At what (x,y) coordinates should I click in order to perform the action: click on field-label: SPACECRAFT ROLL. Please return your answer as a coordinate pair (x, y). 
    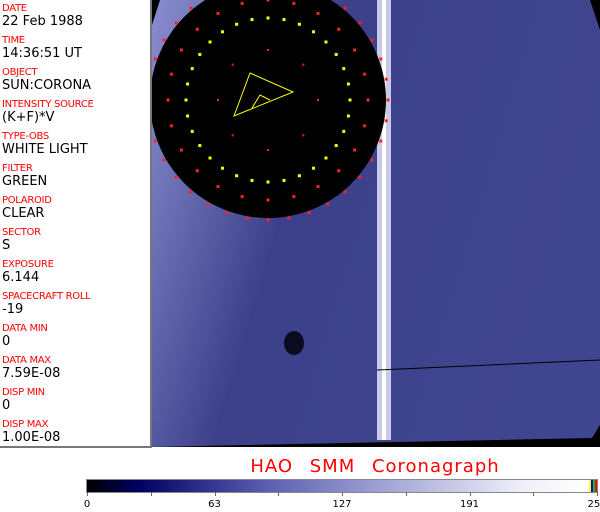
    Looking at the image, I should click on (46, 296).